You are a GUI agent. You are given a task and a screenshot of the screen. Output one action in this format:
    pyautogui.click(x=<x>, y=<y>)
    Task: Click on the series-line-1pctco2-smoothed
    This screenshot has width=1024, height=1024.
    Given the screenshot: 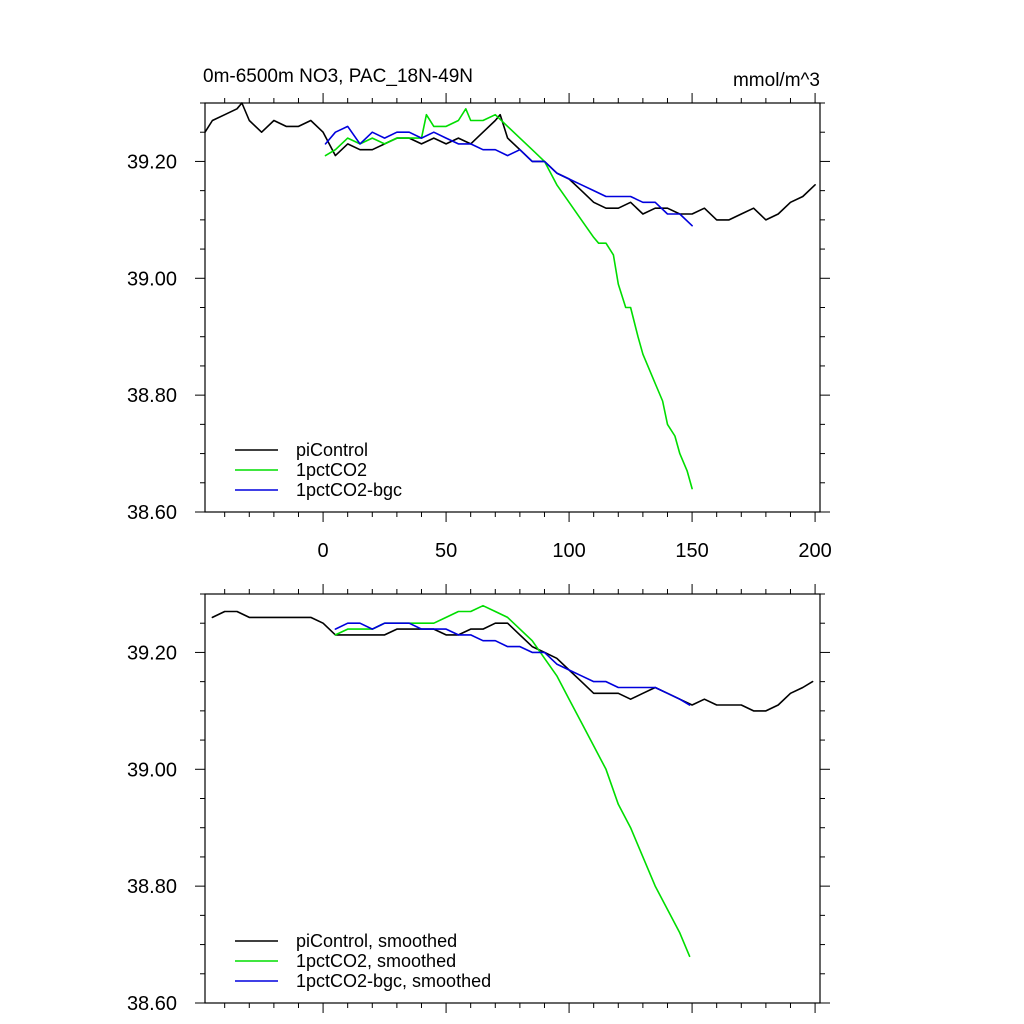 What is the action you would take?
    pyautogui.click(x=512, y=781)
    